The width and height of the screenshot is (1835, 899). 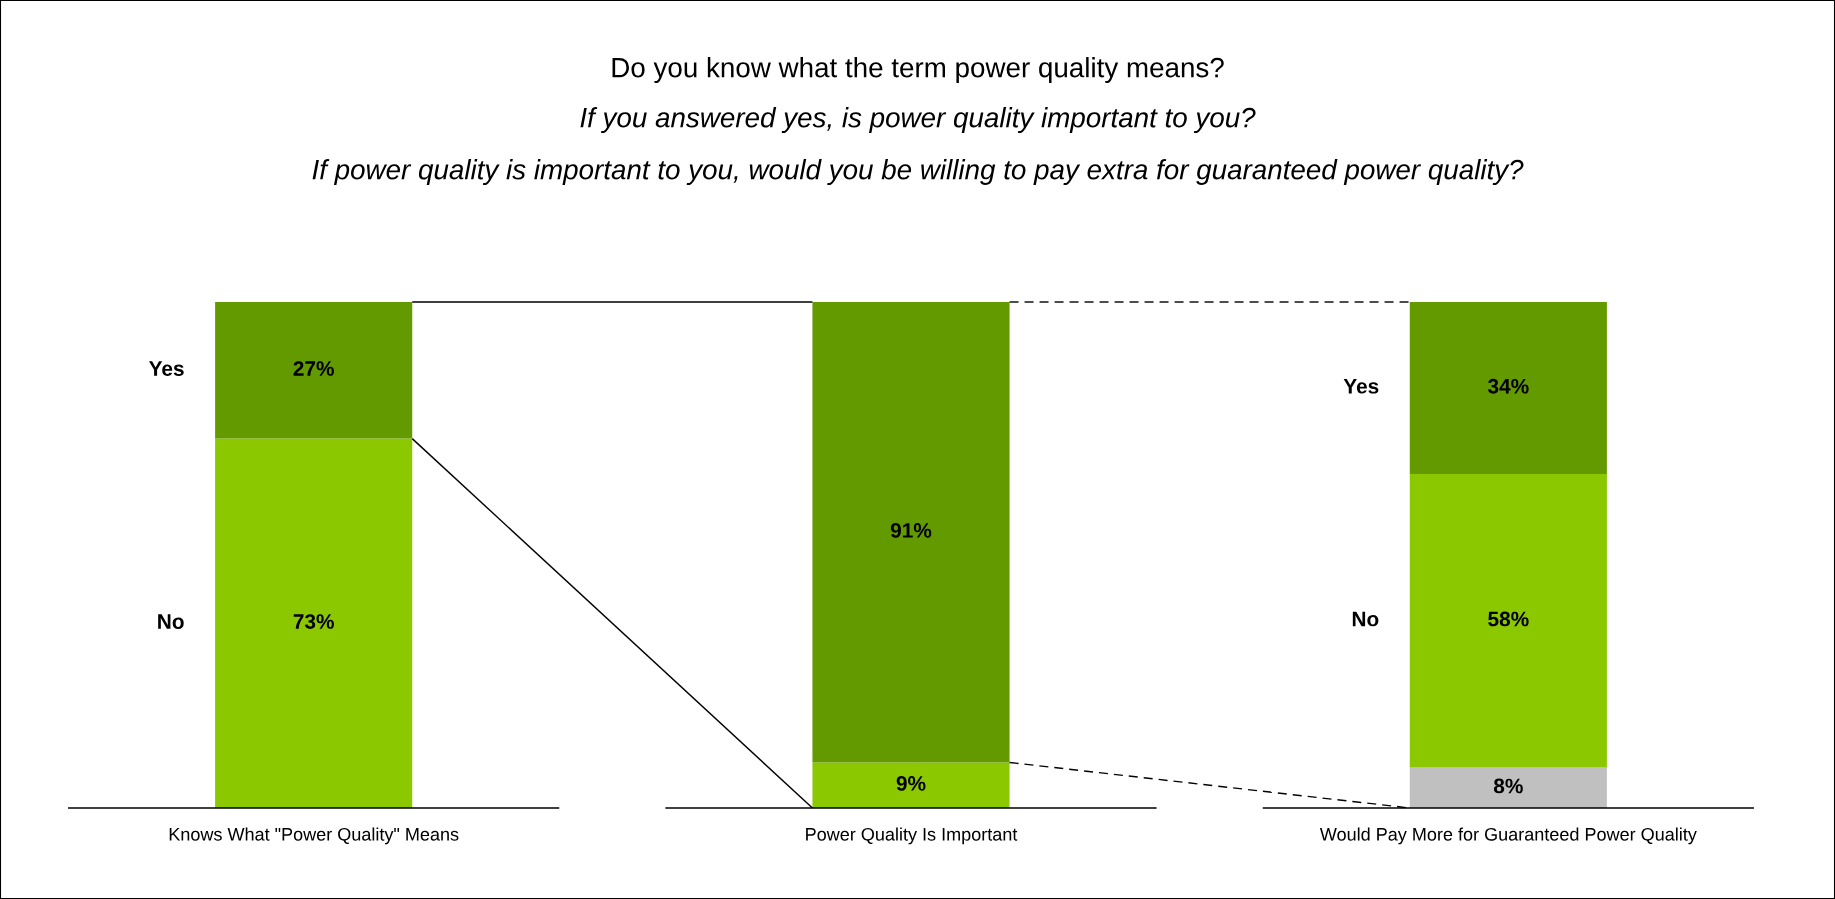 I want to click on data-label: 27%, so click(x=313, y=368).